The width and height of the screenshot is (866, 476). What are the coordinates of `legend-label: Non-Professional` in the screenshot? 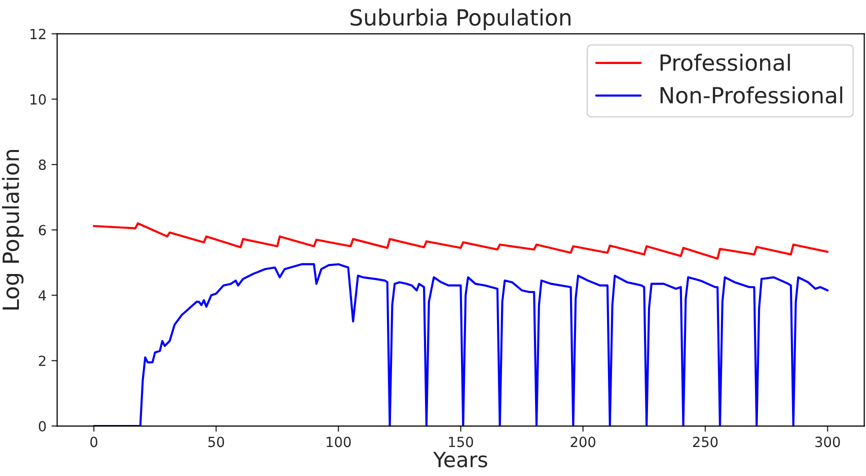 It's located at (751, 95).